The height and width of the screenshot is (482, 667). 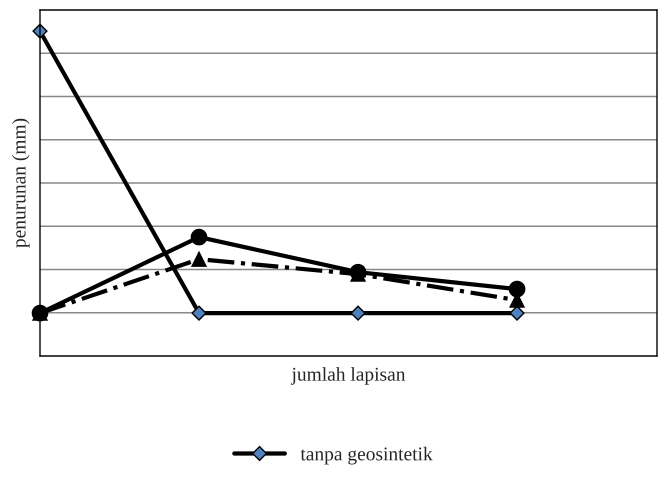 I want to click on y-axis-title: penurunan (mm), so click(x=21, y=183).